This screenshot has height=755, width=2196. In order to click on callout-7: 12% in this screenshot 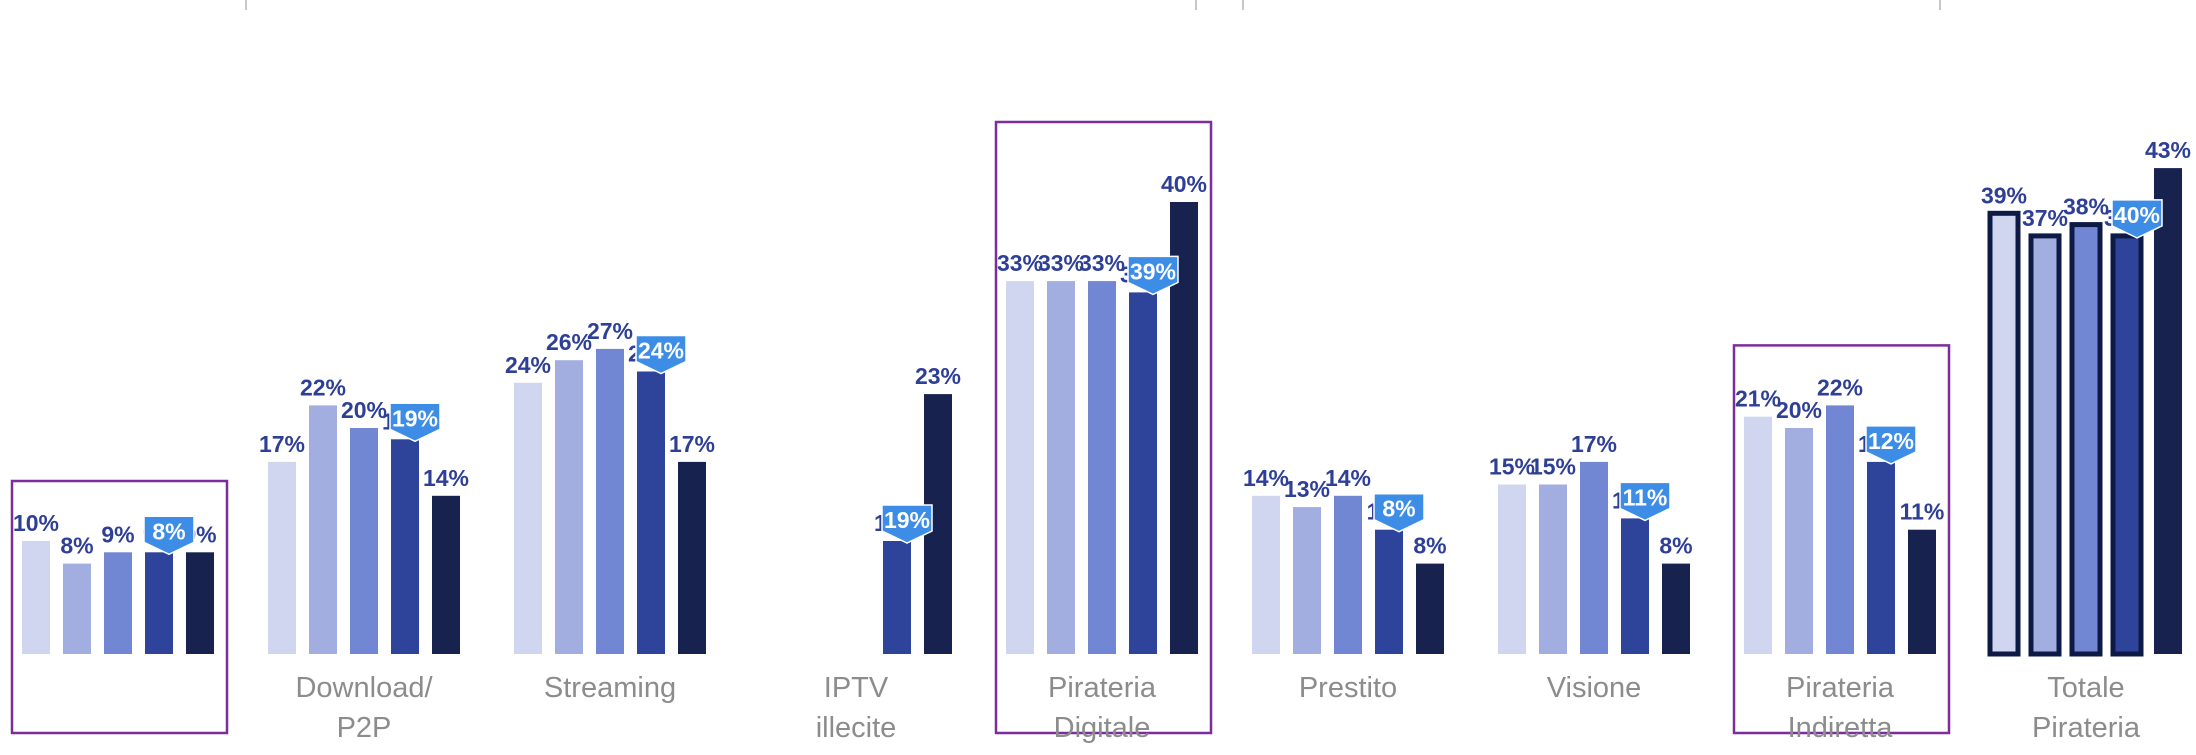, I will do `click(1891, 445)`.